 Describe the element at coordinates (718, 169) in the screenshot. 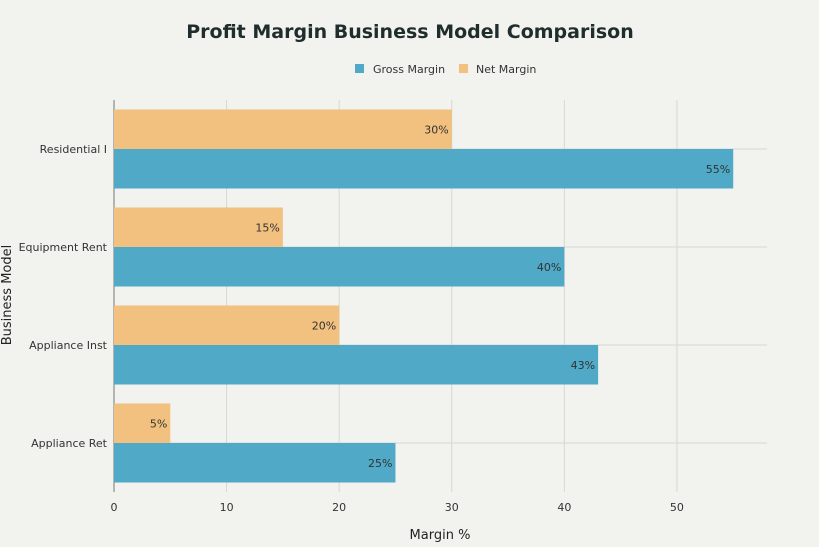

I see `data-label-gross-margin-0: 55%` at that location.